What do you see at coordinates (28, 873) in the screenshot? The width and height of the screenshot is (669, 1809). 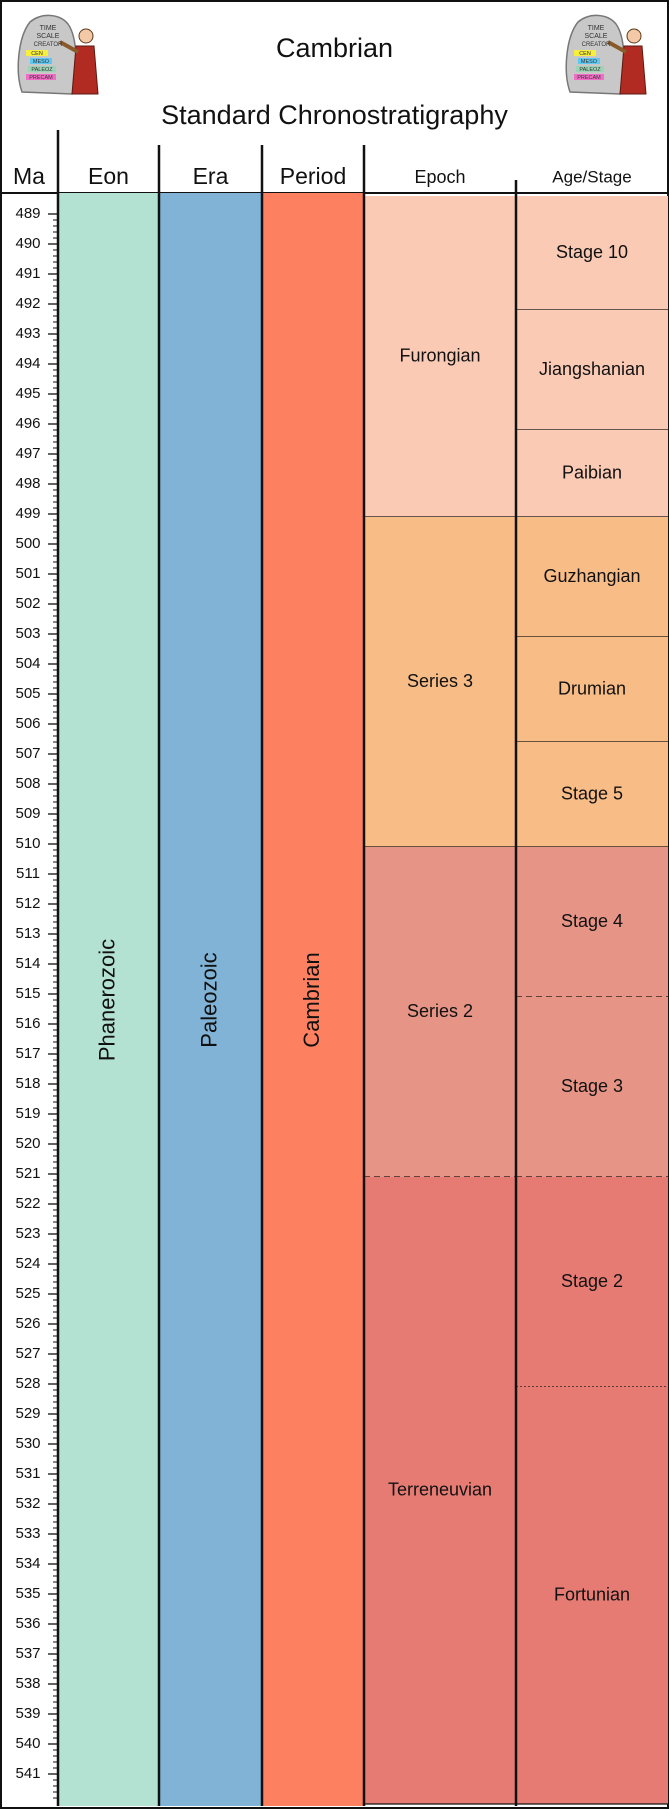 I see `axis-tick-label: 511` at bounding box center [28, 873].